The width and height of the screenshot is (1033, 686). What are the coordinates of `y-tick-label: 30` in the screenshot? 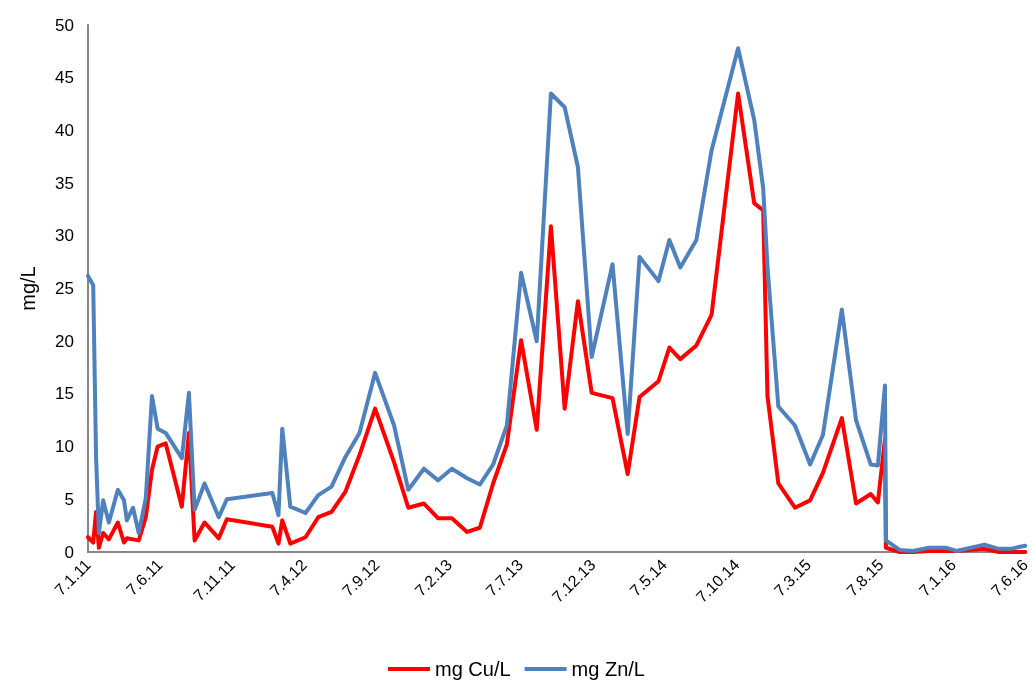 It's located at (64, 236).